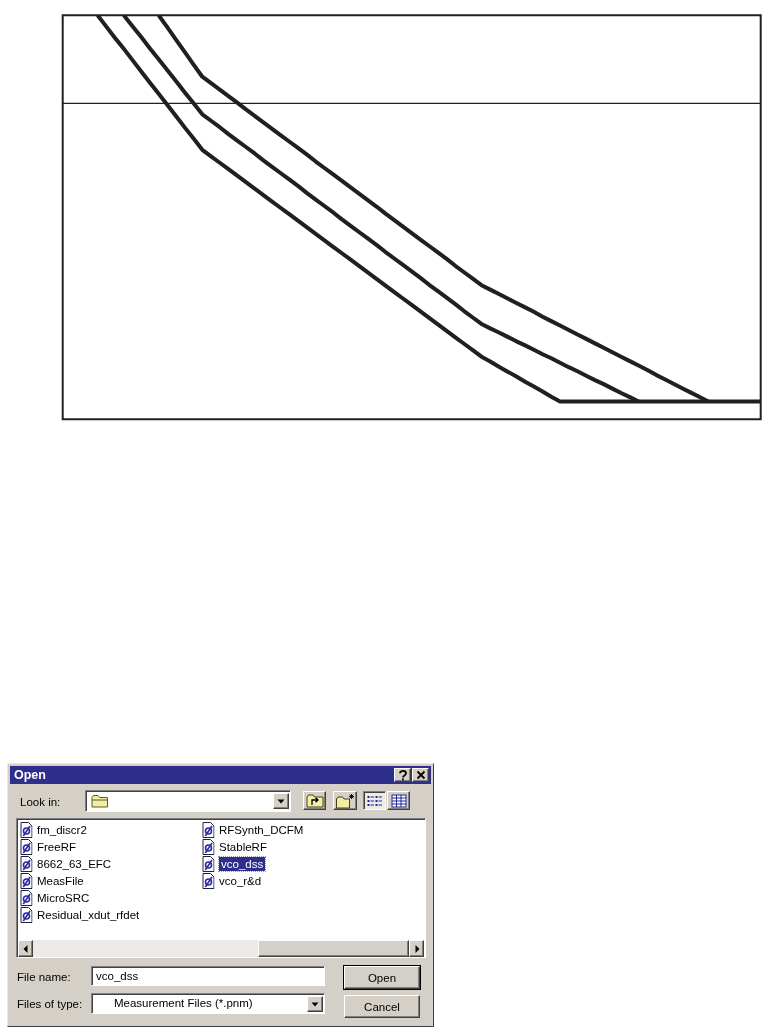  What do you see at coordinates (382, 1006) in the screenshot?
I see `button: Cancel` at bounding box center [382, 1006].